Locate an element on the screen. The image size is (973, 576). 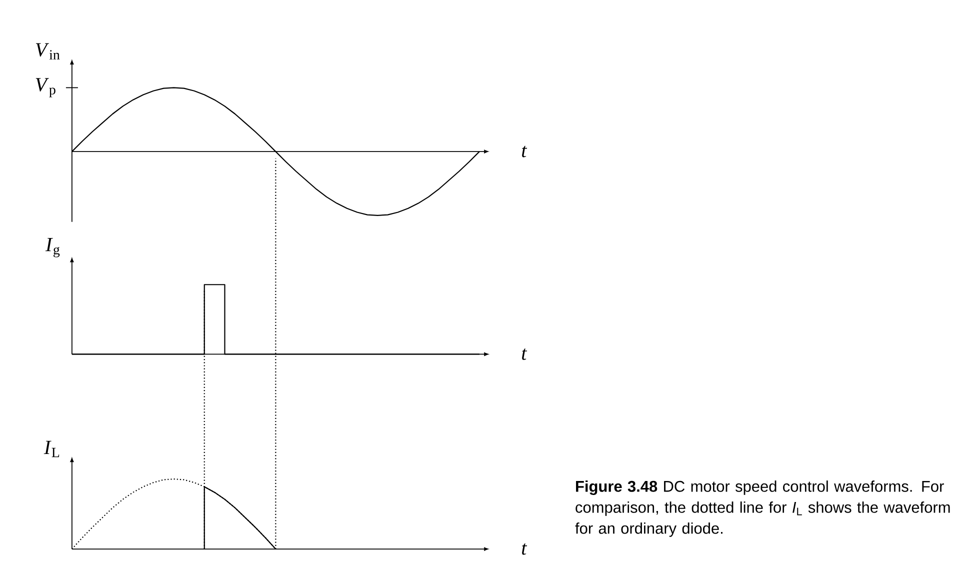
text: Figure 3.48 DC motor speed control waveforms. For comparison, the dotted line for I$_{L}$ shows the waveform for an ordinary diode. is located at coordinates (762, 509).